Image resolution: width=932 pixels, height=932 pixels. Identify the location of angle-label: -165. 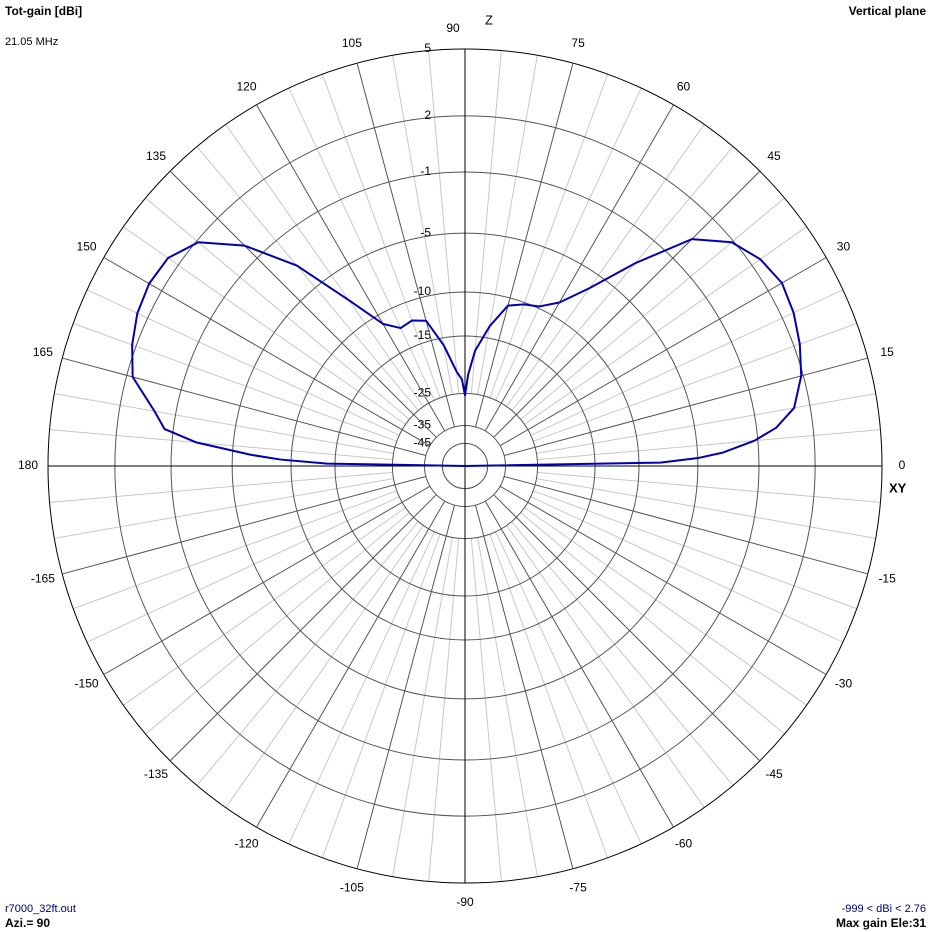
(43, 578).